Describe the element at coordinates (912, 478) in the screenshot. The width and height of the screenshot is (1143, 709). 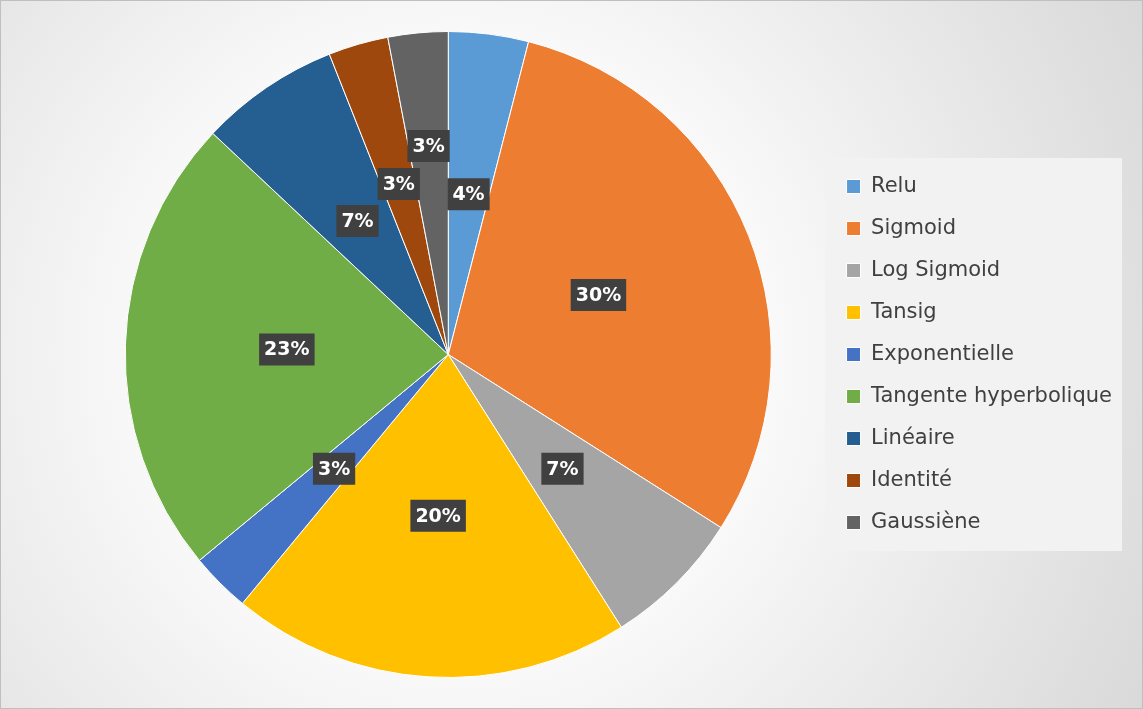
I see `legend-label: Identité` at that location.